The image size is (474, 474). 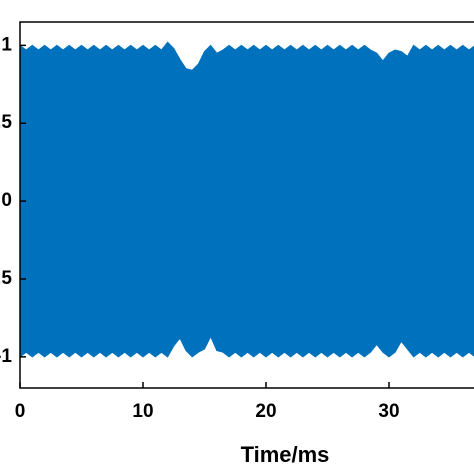 What do you see at coordinates (6, 122) in the screenshot?
I see `y-tick-label: 0.5` at bounding box center [6, 122].